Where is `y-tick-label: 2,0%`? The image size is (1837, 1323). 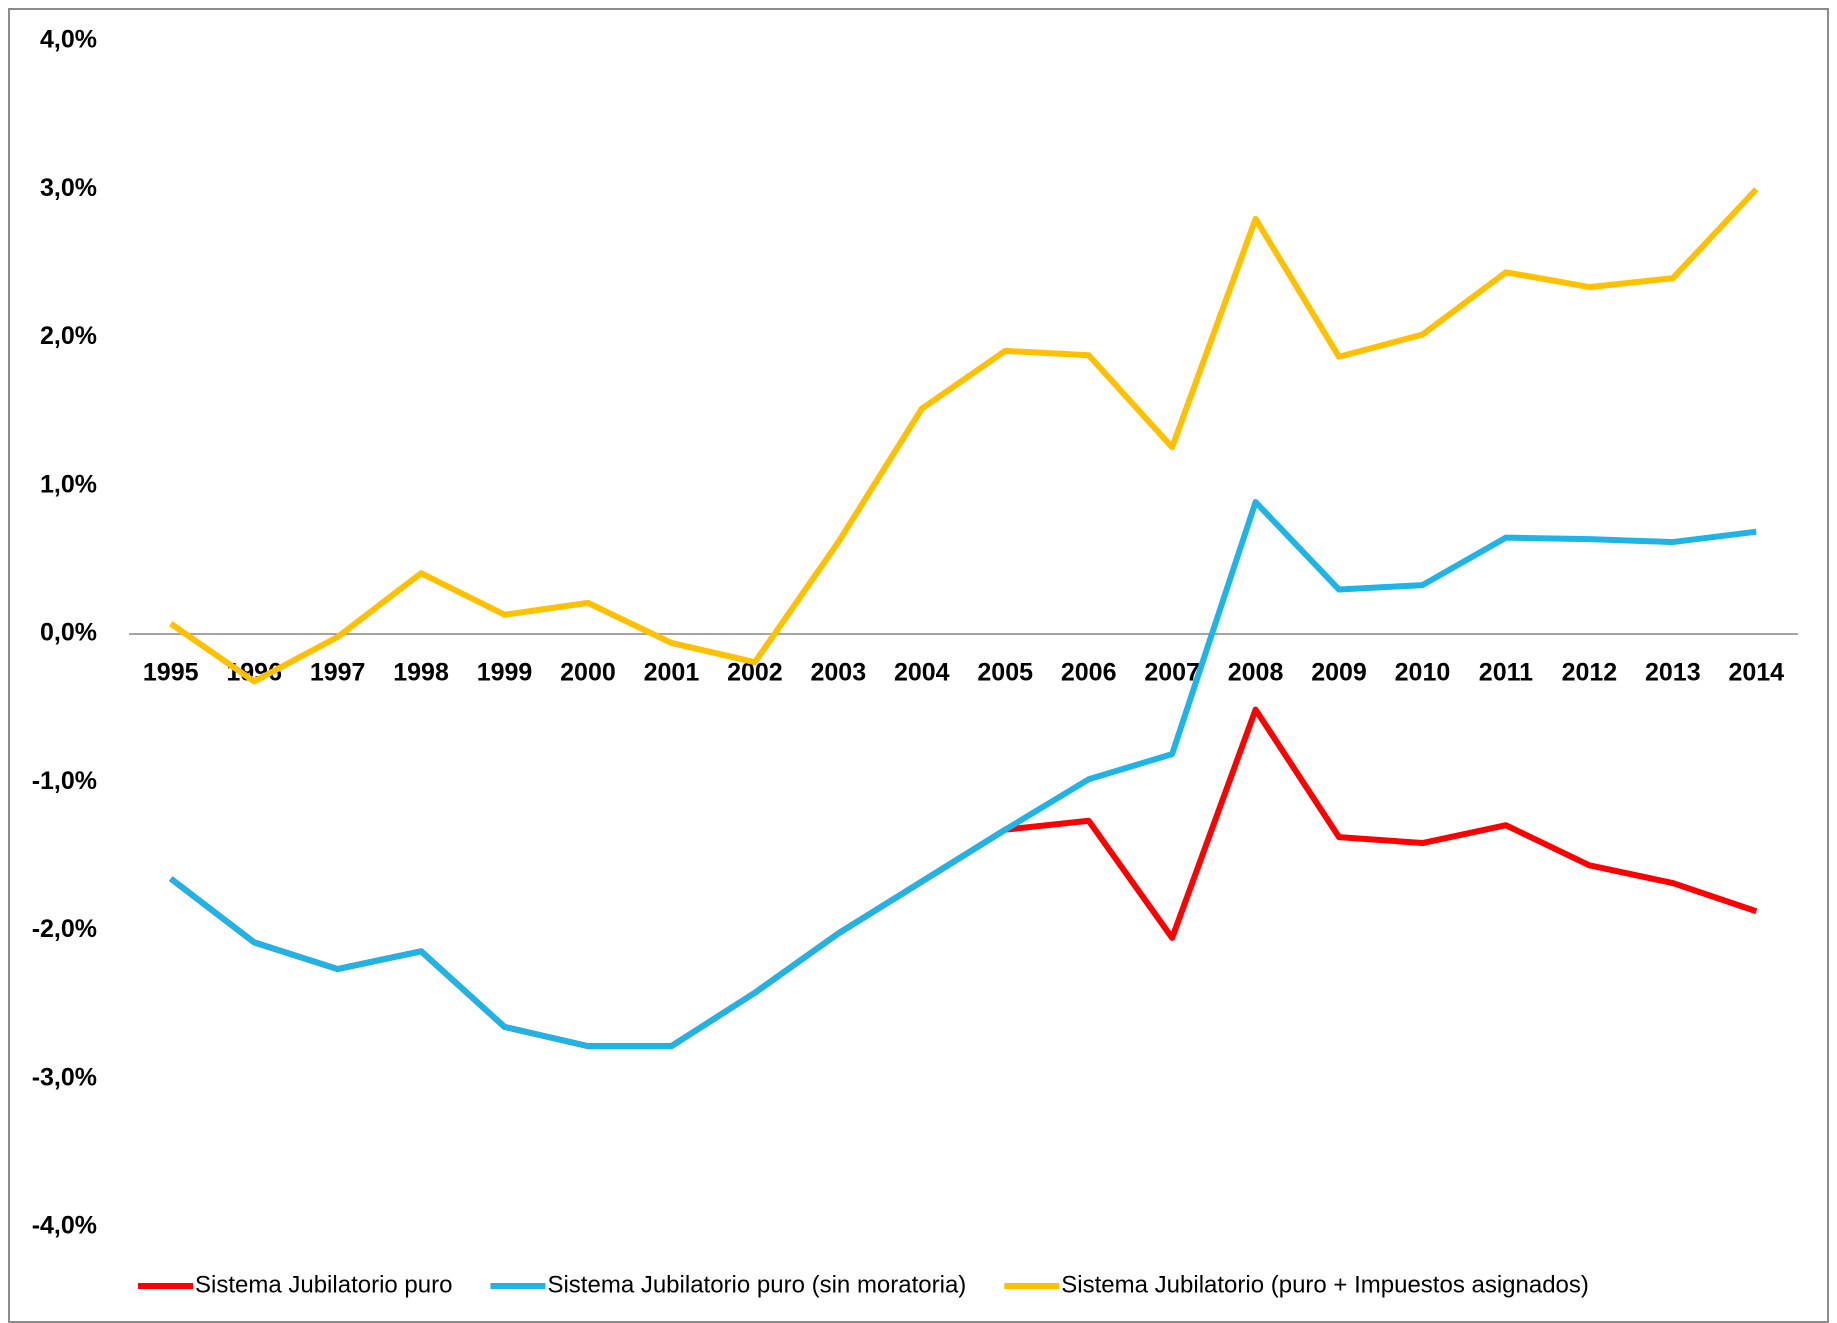
y-tick-label: 2,0% is located at coordinates (68, 336).